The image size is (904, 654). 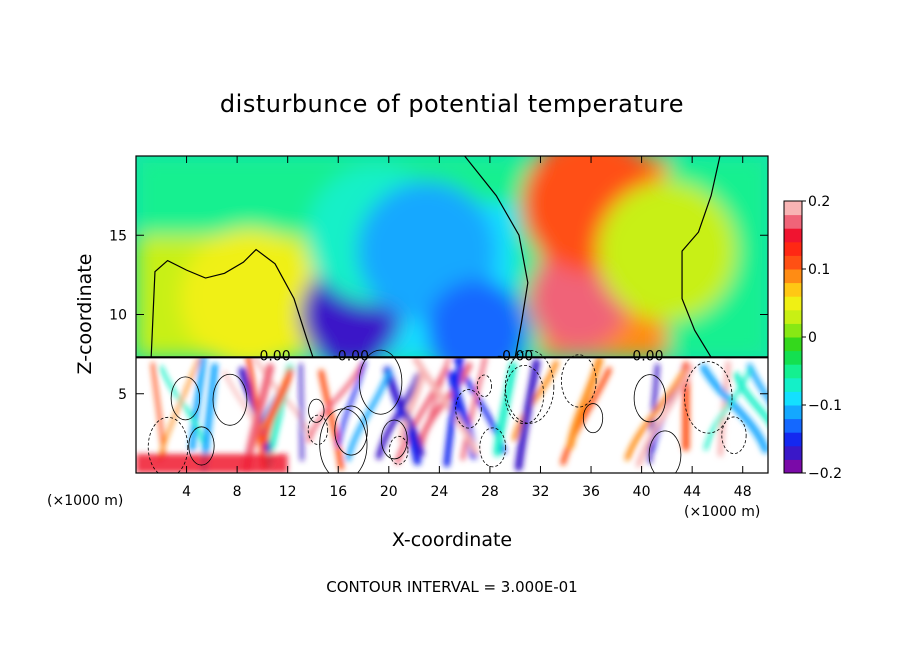 I want to click on x-tick-label: 48, so click(x=743, y=492).